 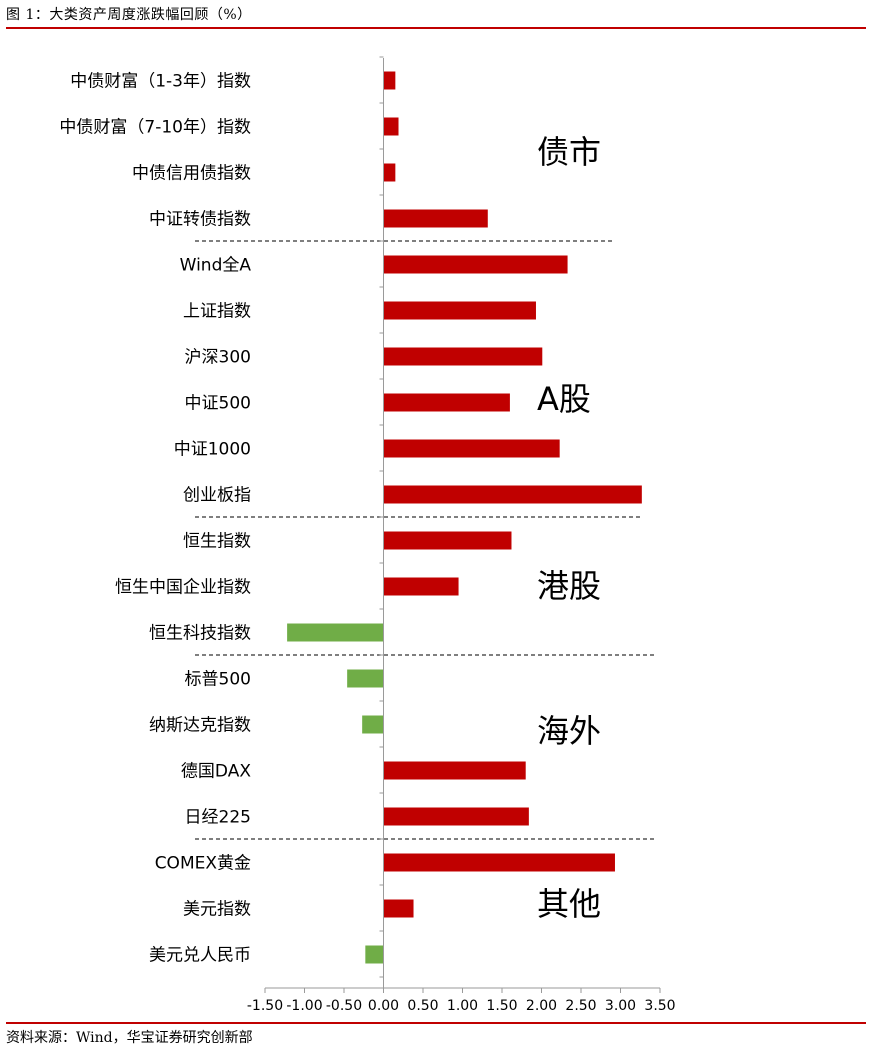 I want to click on figure-title: 图 1：大类资产周度涨跌幅回顾（%）, so click(x=129, y=15).